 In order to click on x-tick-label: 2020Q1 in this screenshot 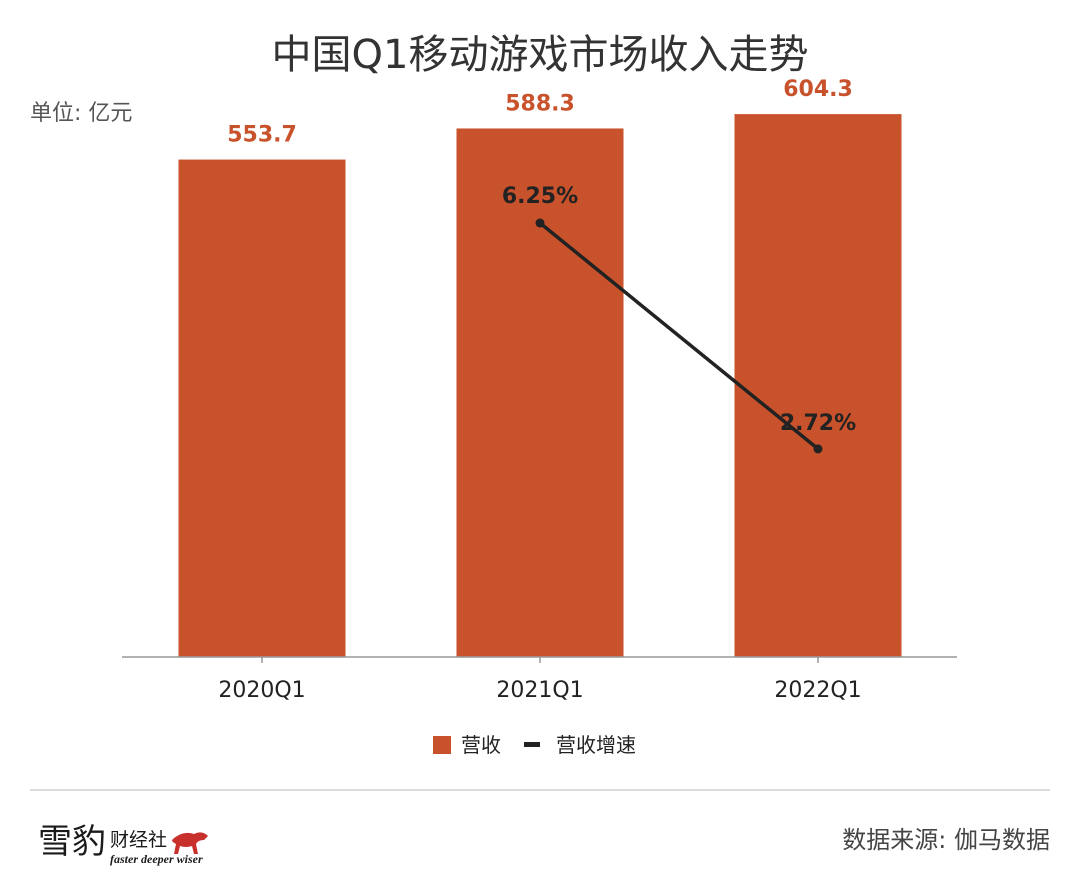, I will do `click(261, 690)`.